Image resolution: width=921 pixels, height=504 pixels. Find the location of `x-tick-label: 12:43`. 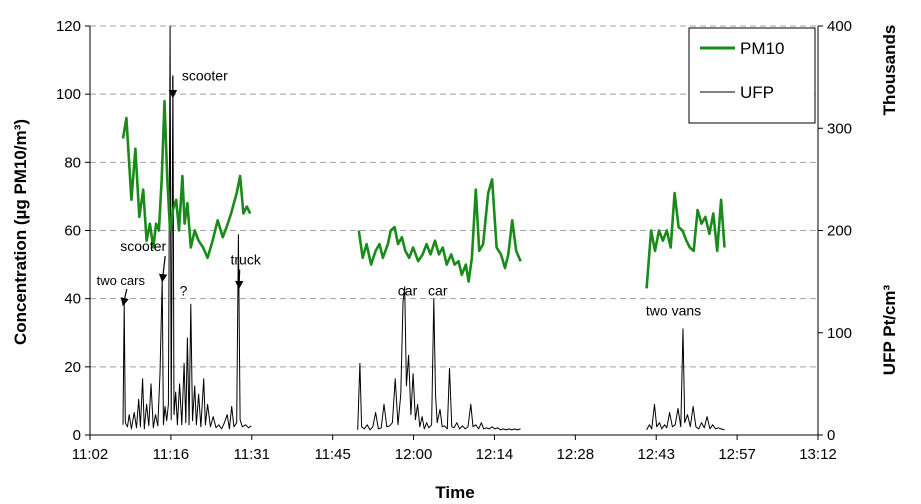

x-tick-label: 12:43 is located at coordinates (656, 454).